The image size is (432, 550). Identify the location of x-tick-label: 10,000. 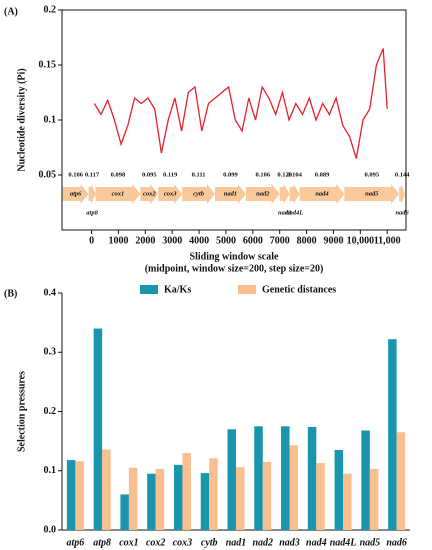
(361, 240).